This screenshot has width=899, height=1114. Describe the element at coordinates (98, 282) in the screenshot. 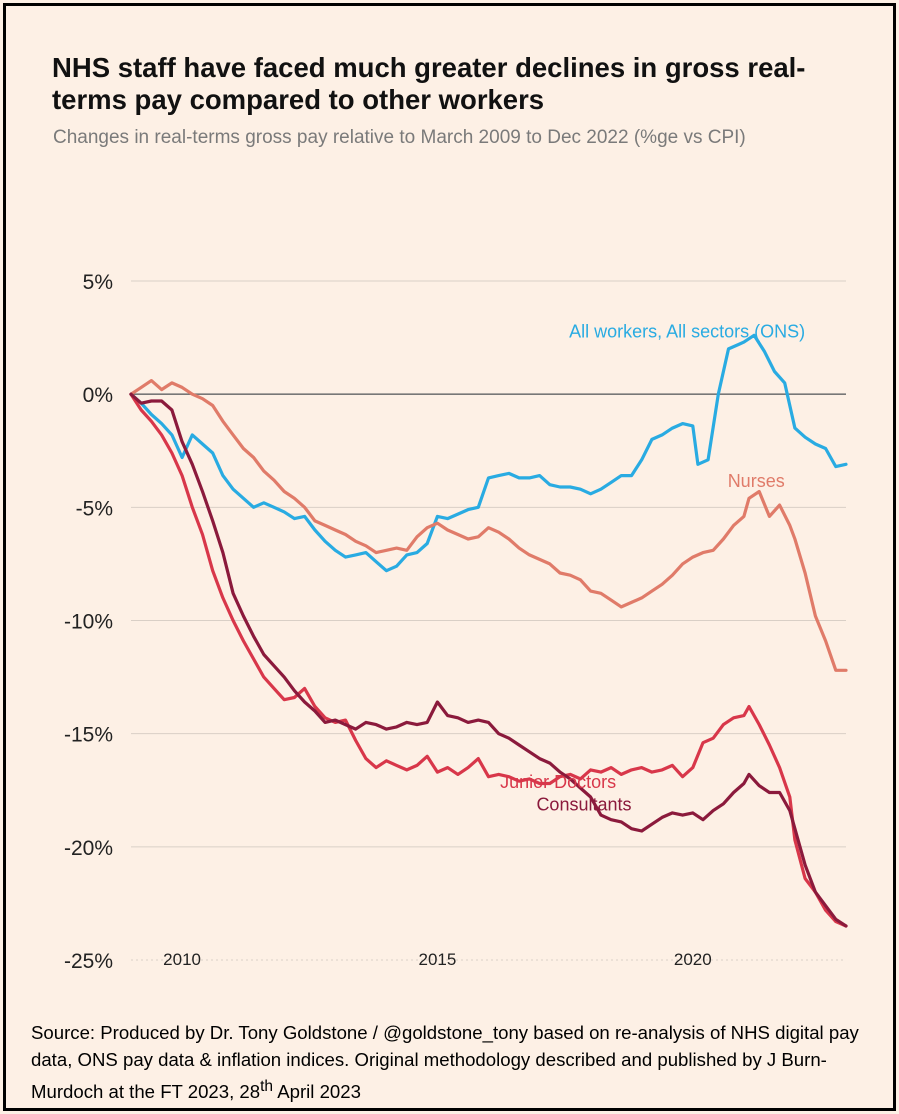

I see `y-tick-label: 5%` at that location.